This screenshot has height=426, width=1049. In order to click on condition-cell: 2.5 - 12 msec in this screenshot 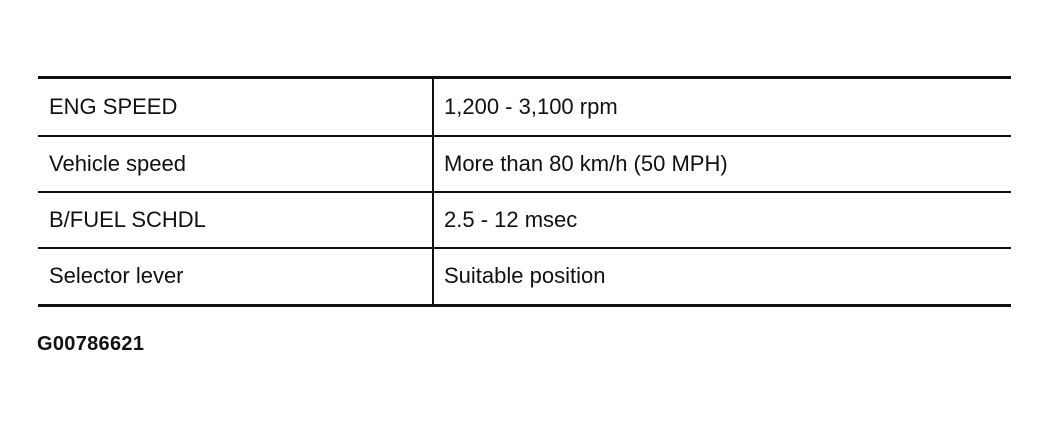, I will do `click(511, 219)`.